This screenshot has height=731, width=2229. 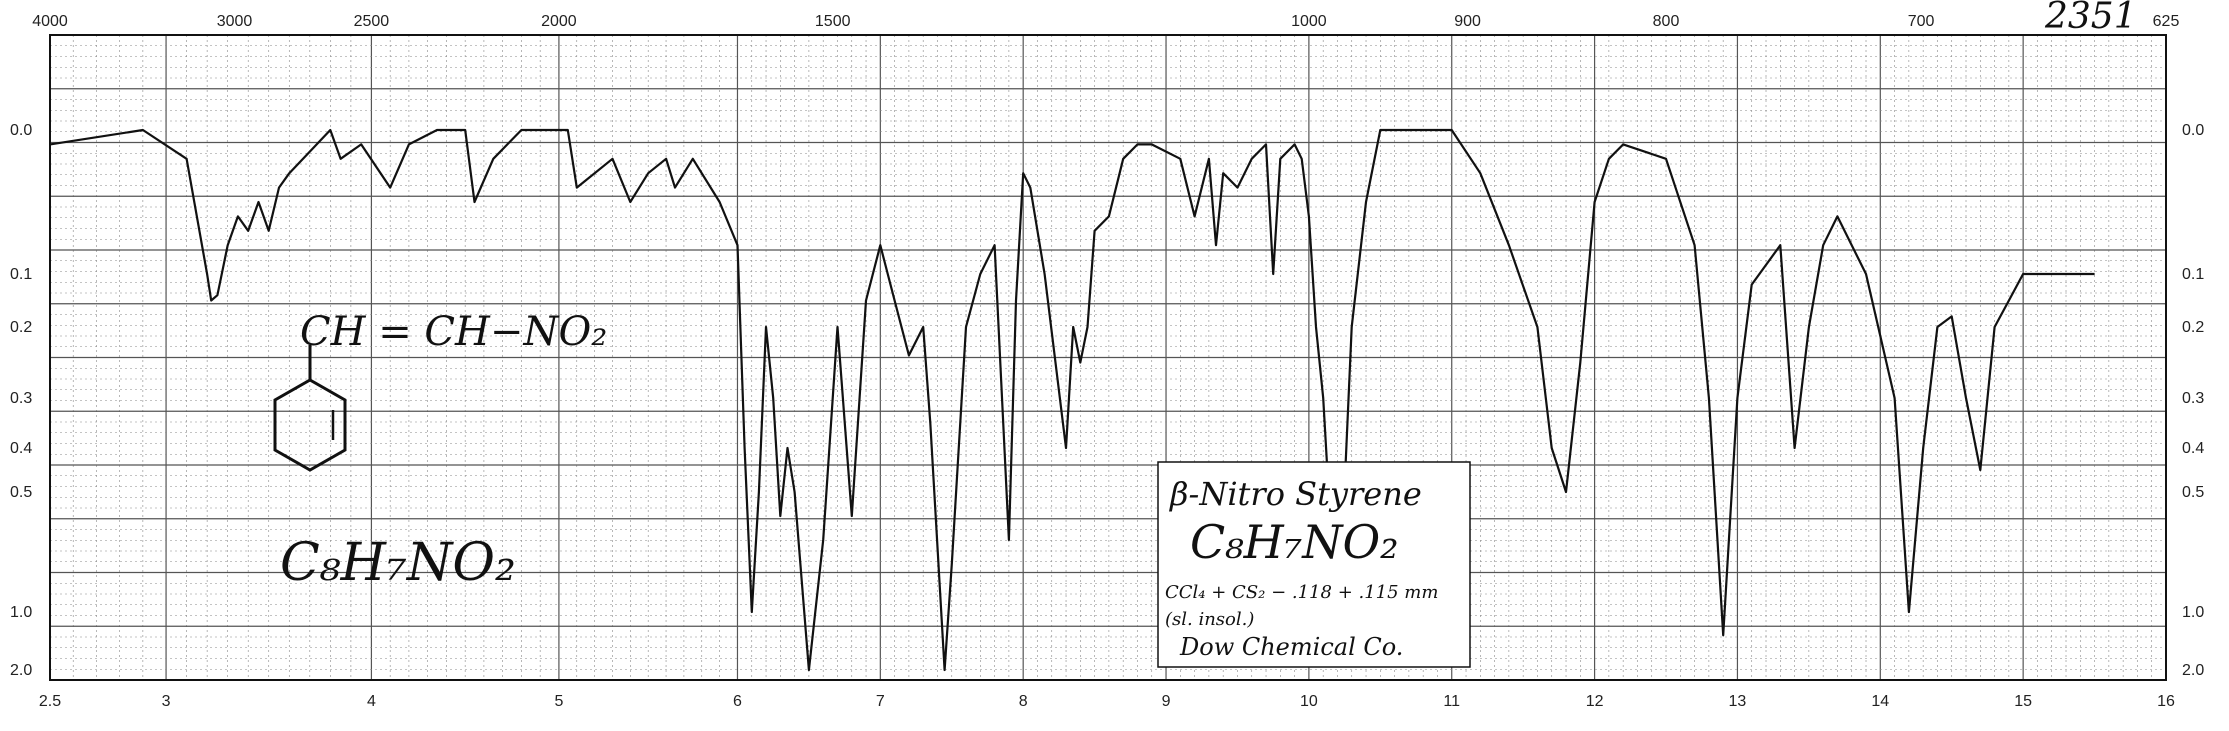 What do you see at coordinates (2193, 398) in the screenshot?
I see `y-tick-label-right: 0.3` at bounding box center [2193, 398].